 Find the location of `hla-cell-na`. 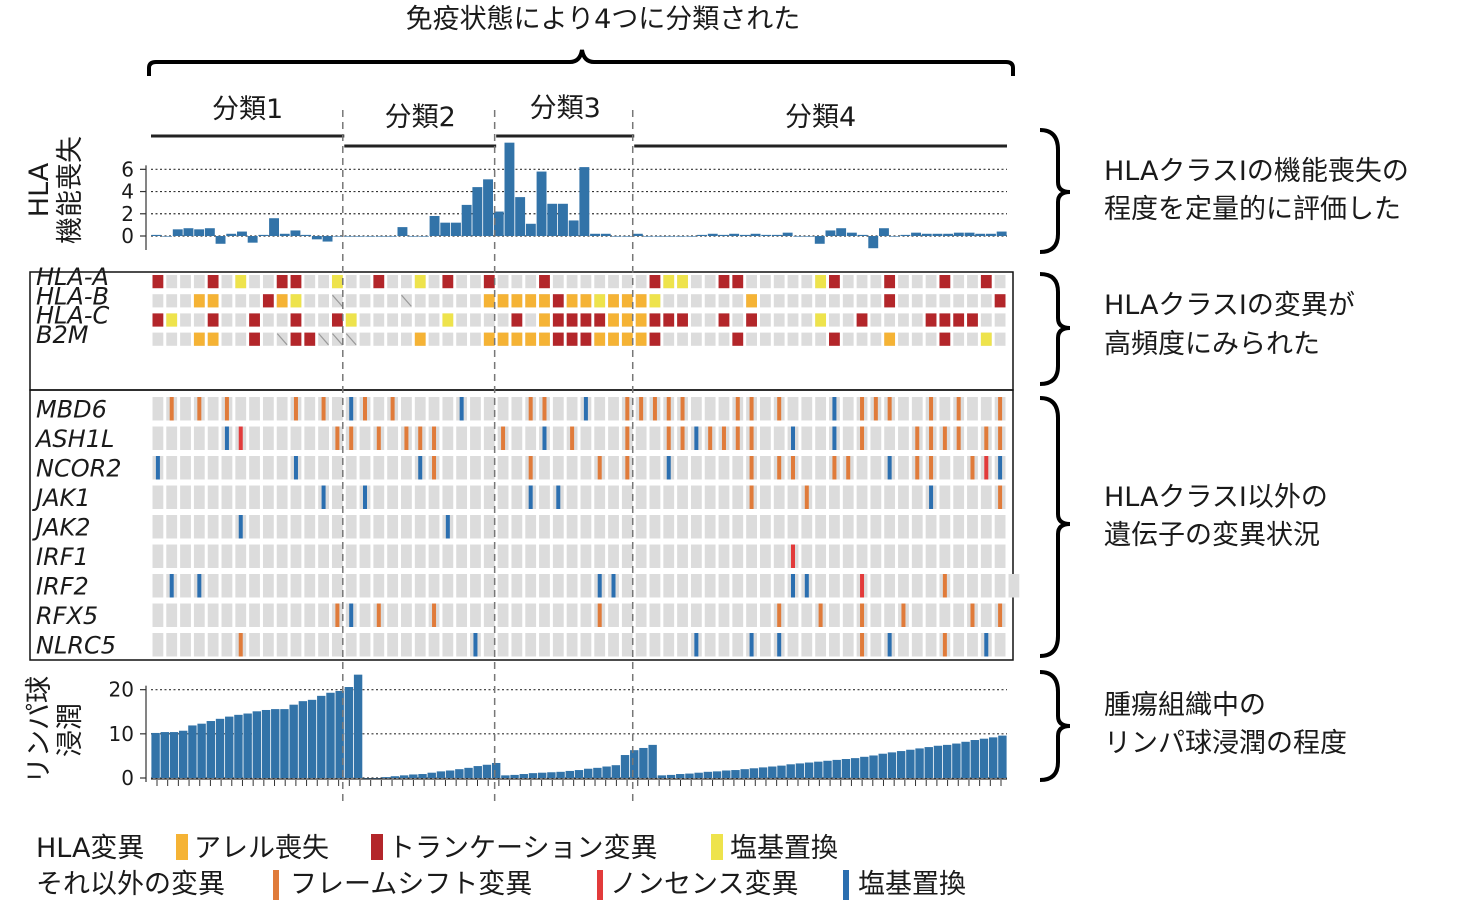

hla-cell-na is located at coordinates (337, 300).